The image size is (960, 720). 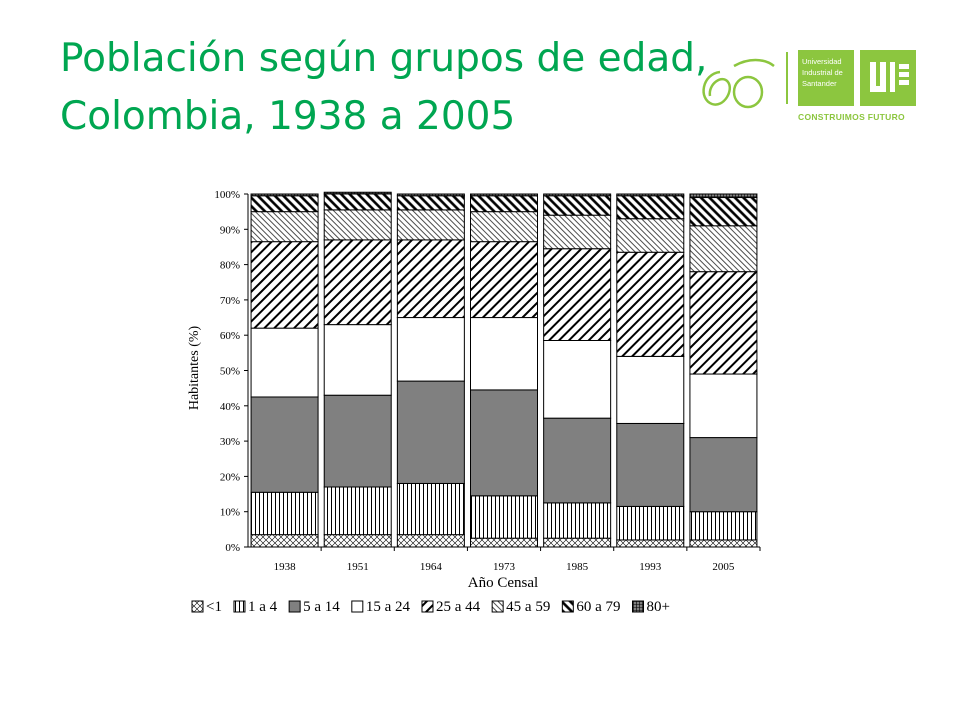 What do you see at coordinates (577, 542) in the screenshot?
I see `bar-segment-1985-lt1` at bounding box center [577, 542].